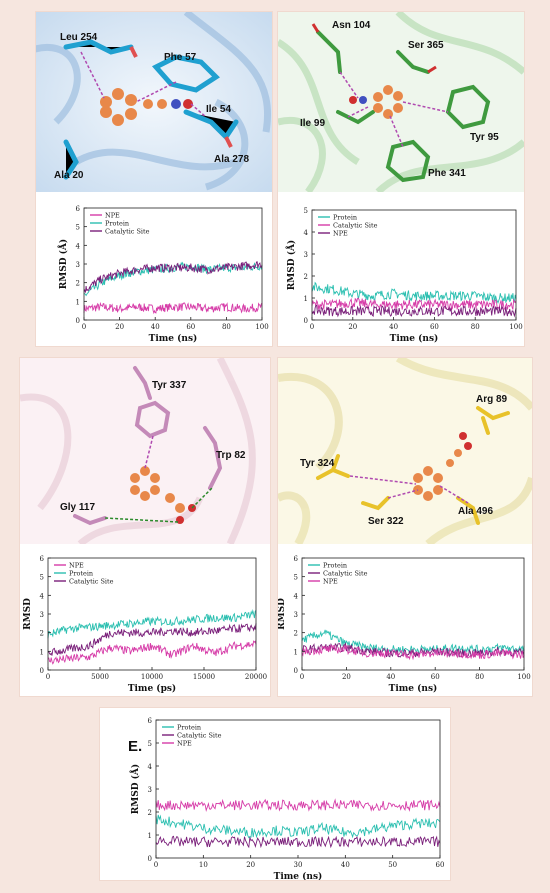 The height and width of the screenshot is (893, 550). I want to click on residue-label: Ala 20, so click(69, 175).